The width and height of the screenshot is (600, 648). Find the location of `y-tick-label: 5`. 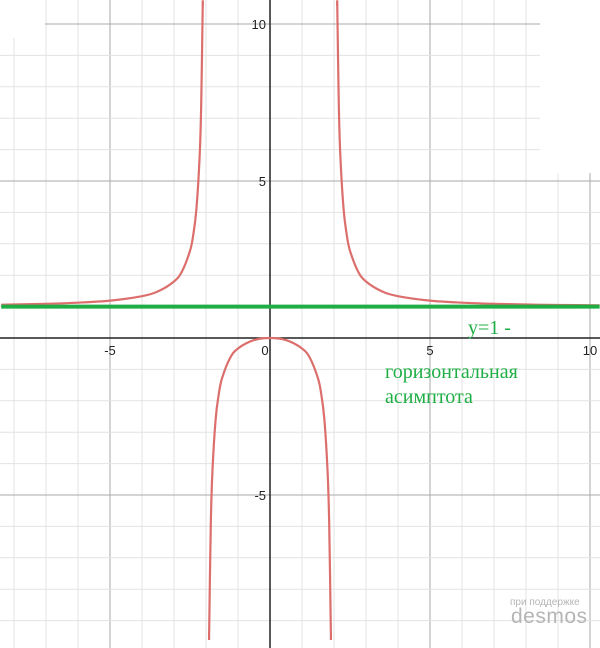

y-tick-label: 5 is located at coordinates (262, 181).